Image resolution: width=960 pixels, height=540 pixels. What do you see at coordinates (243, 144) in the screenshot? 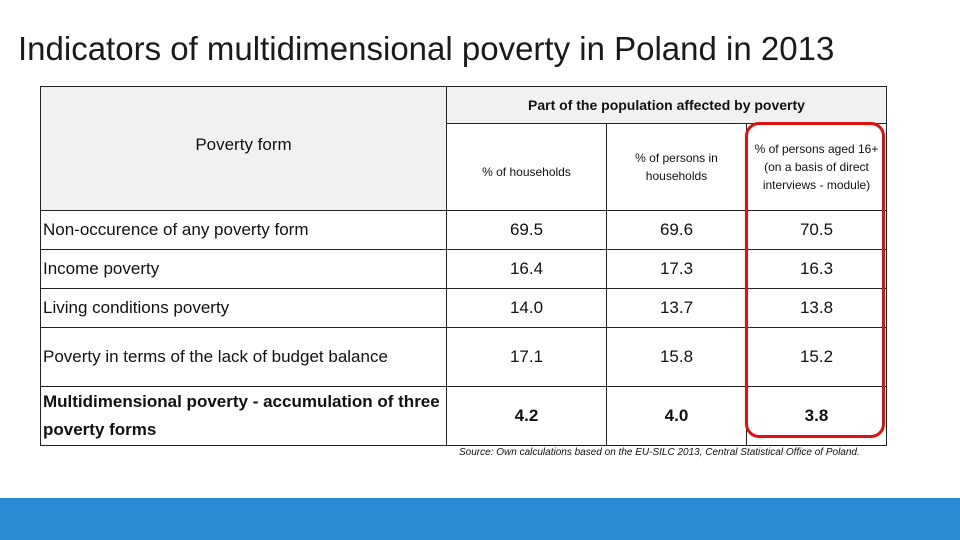
I see `row-header: Poverty form` at bounding box center [243, 144].